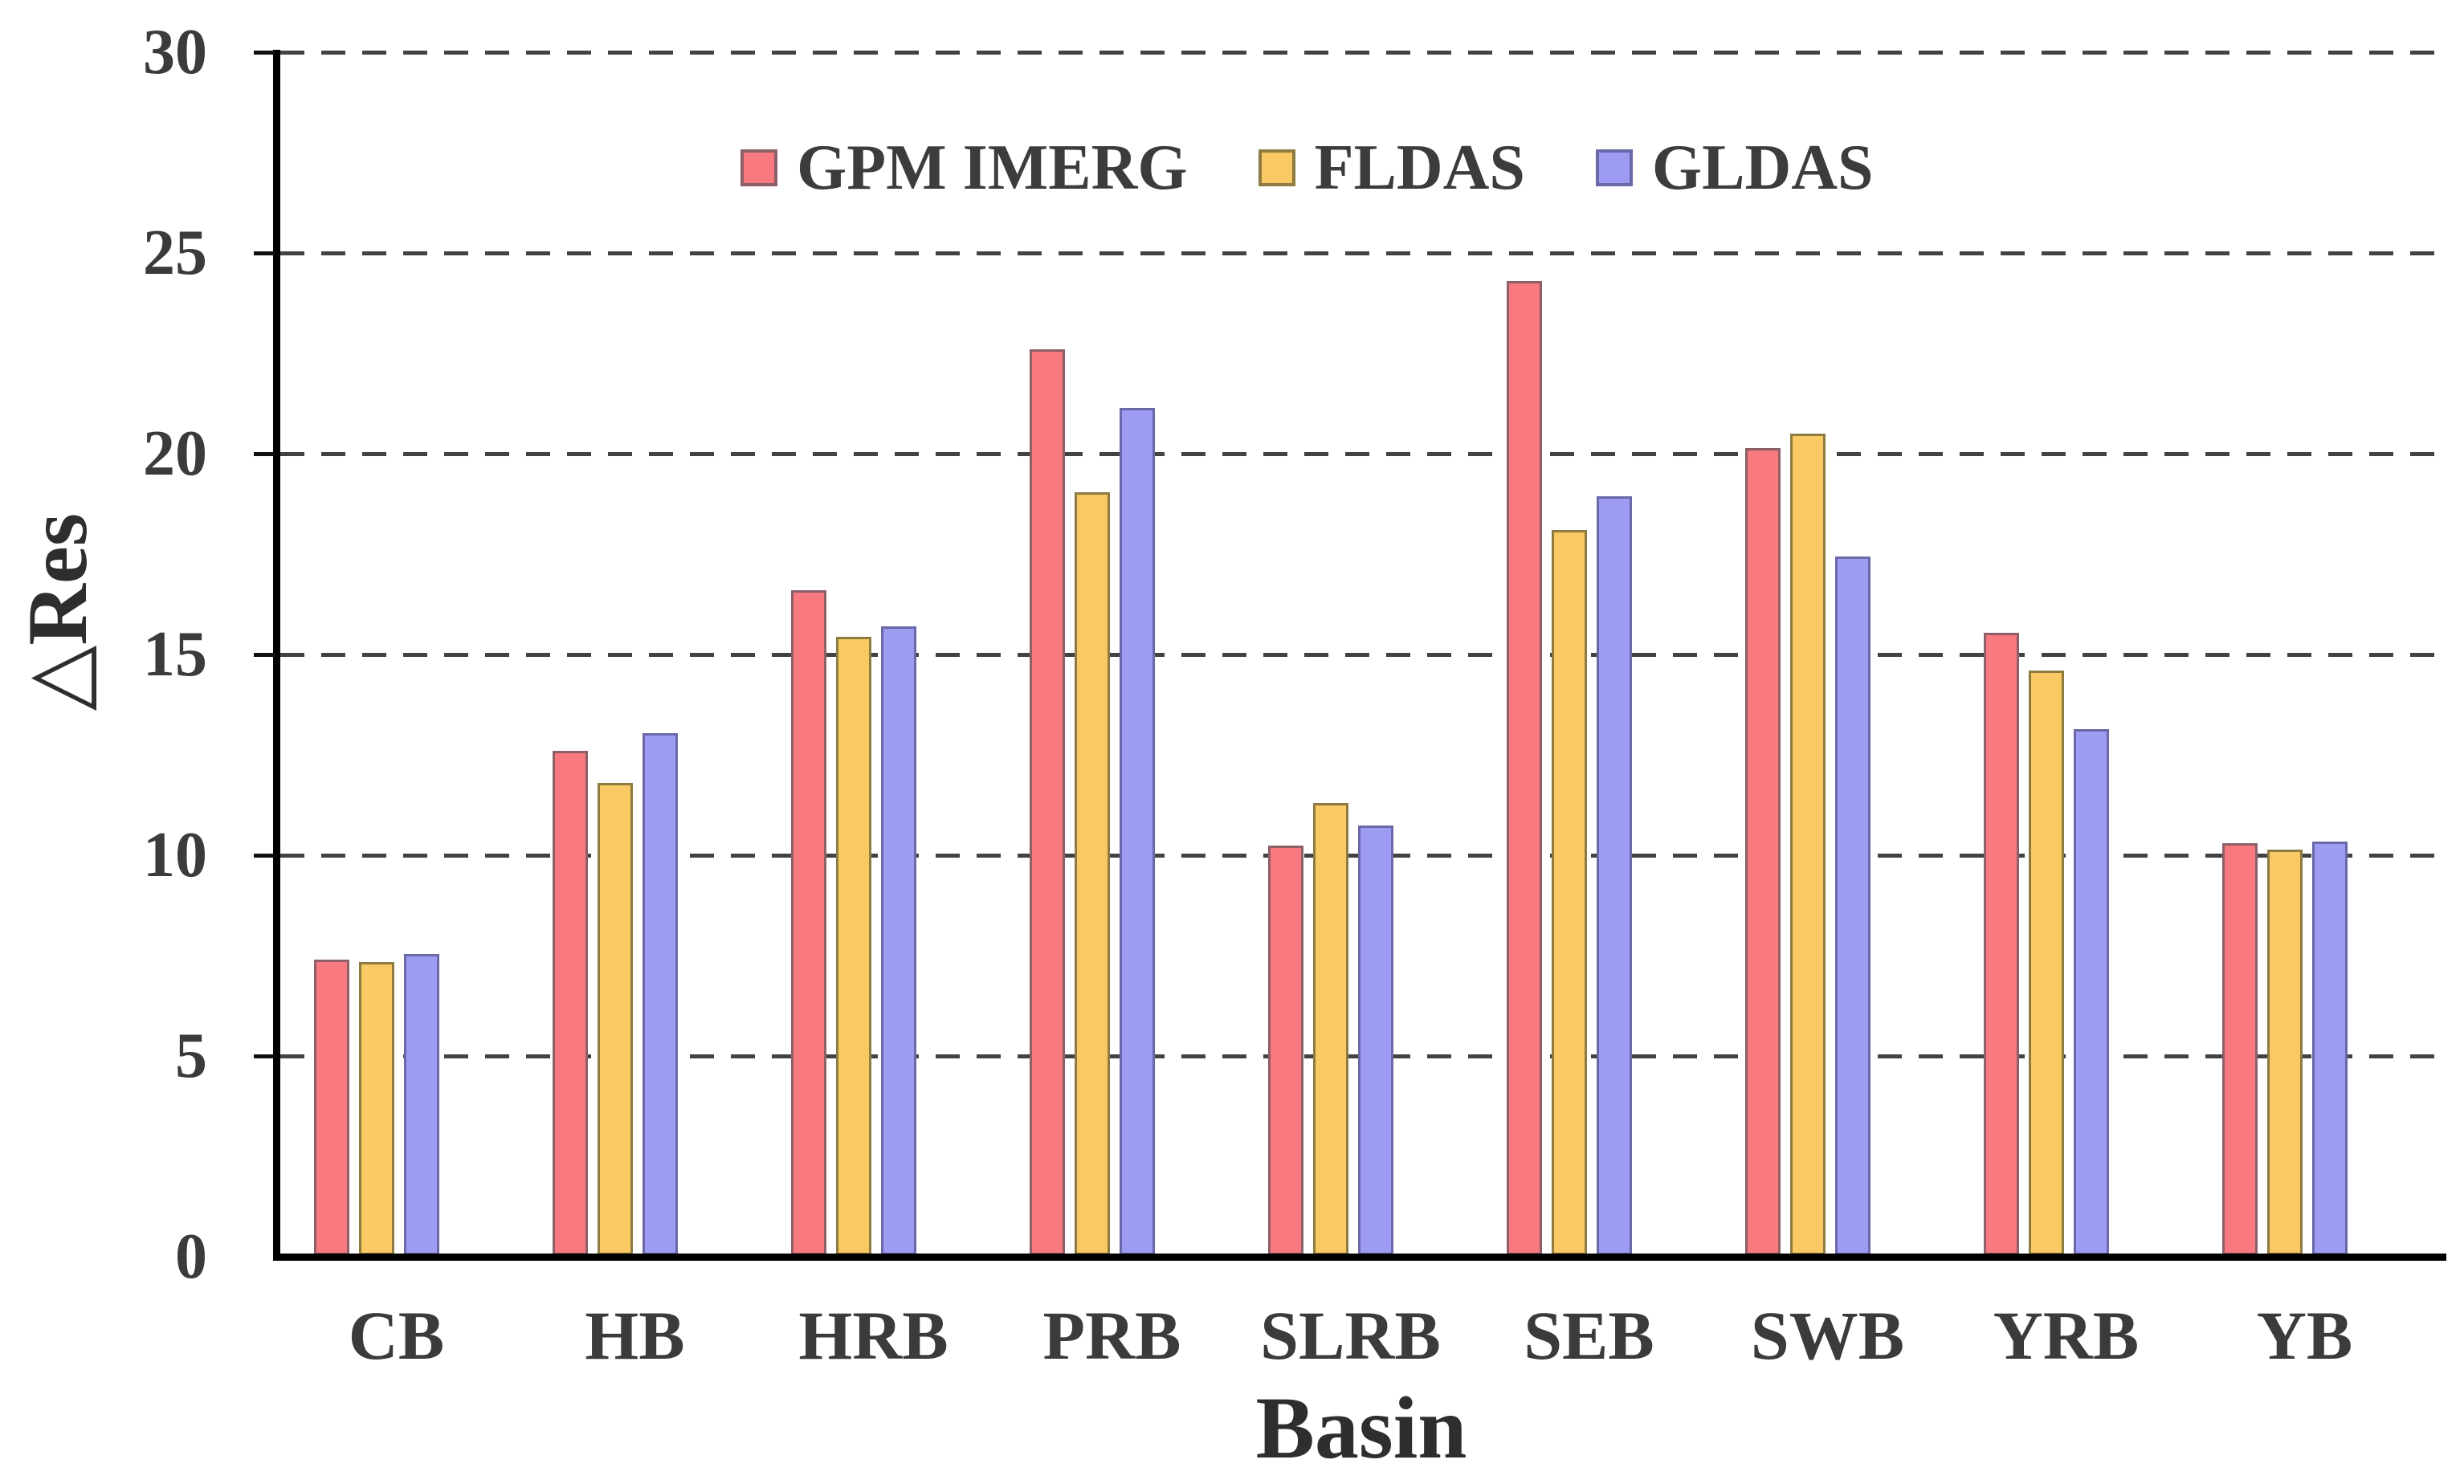 This screenshot has height=1484, width=2464. Describe the element at coordinates (1589, 1335) in the screenshot. I see `category-label-seb: SEB` at that location.